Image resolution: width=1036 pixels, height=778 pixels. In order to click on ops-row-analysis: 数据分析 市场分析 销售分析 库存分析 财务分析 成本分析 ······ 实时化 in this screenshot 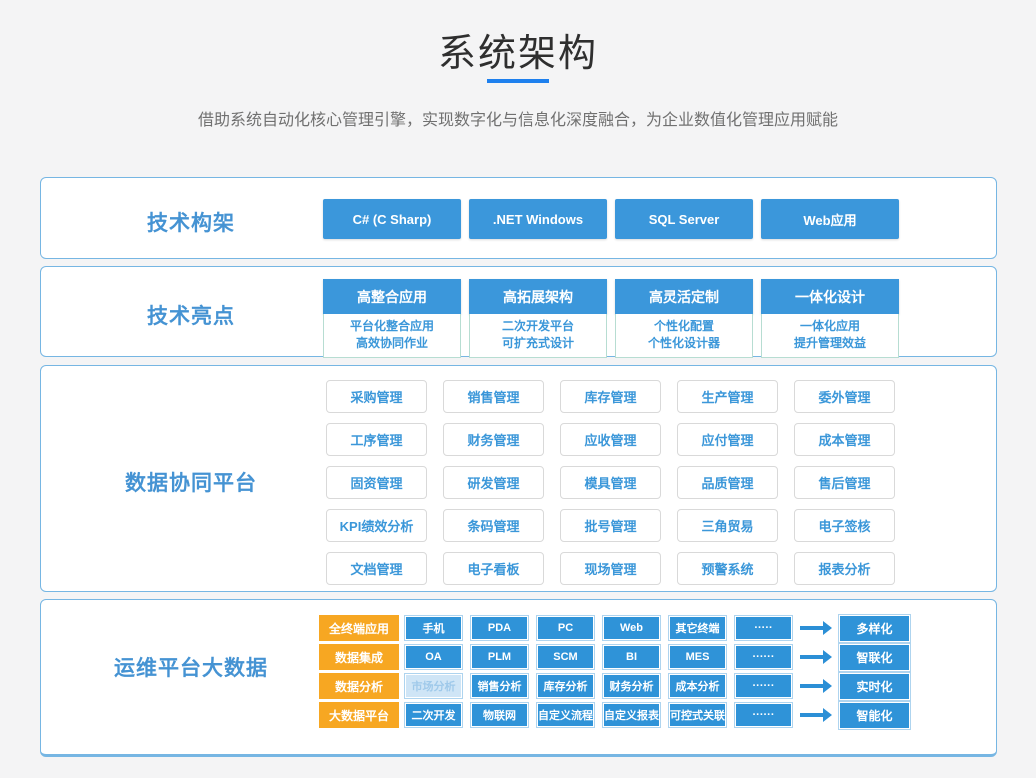, I will do `click(614, 686)`.